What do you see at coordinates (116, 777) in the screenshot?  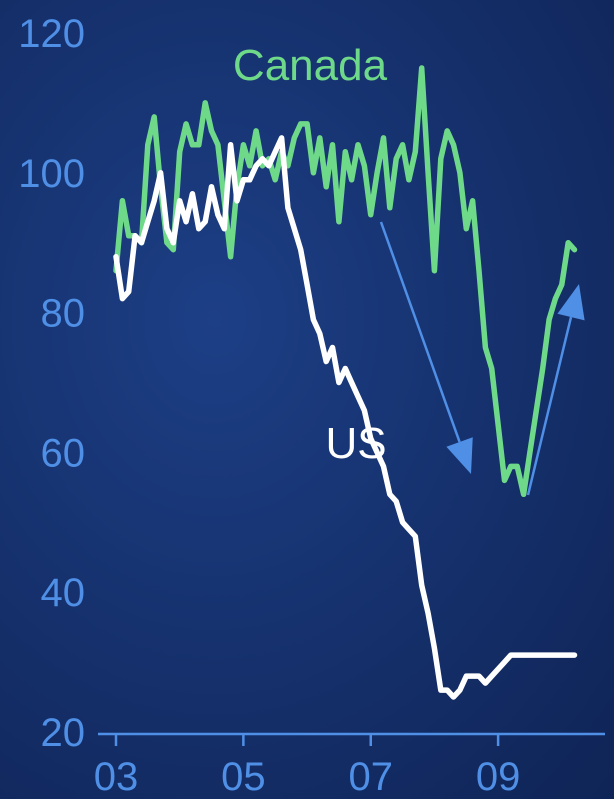 I see `x-tick-label: 03` at bounding box center [116, 777].